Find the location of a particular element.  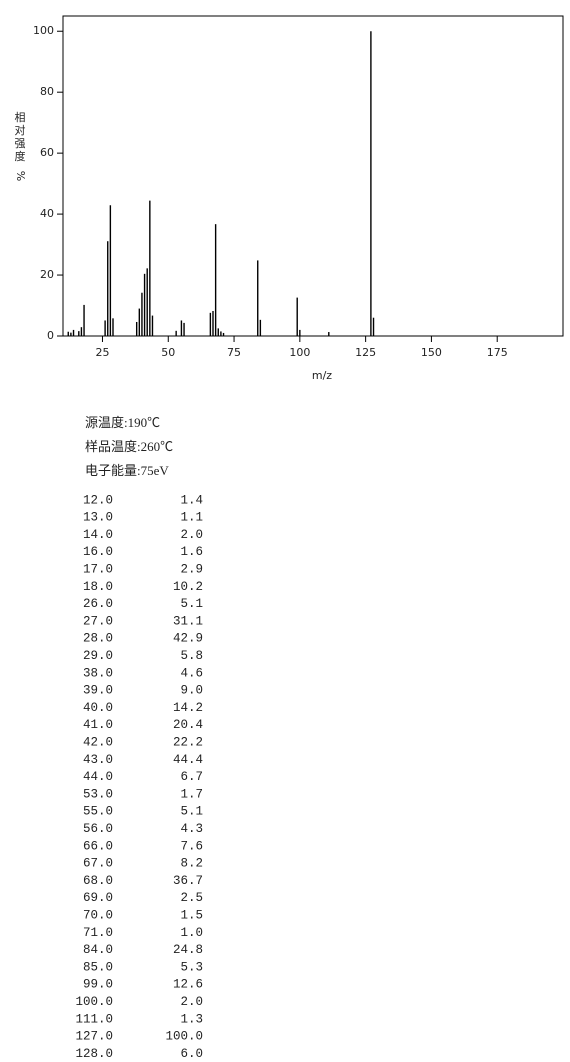

table-intensity: 1.3 is located at coordinates (191, 1019).